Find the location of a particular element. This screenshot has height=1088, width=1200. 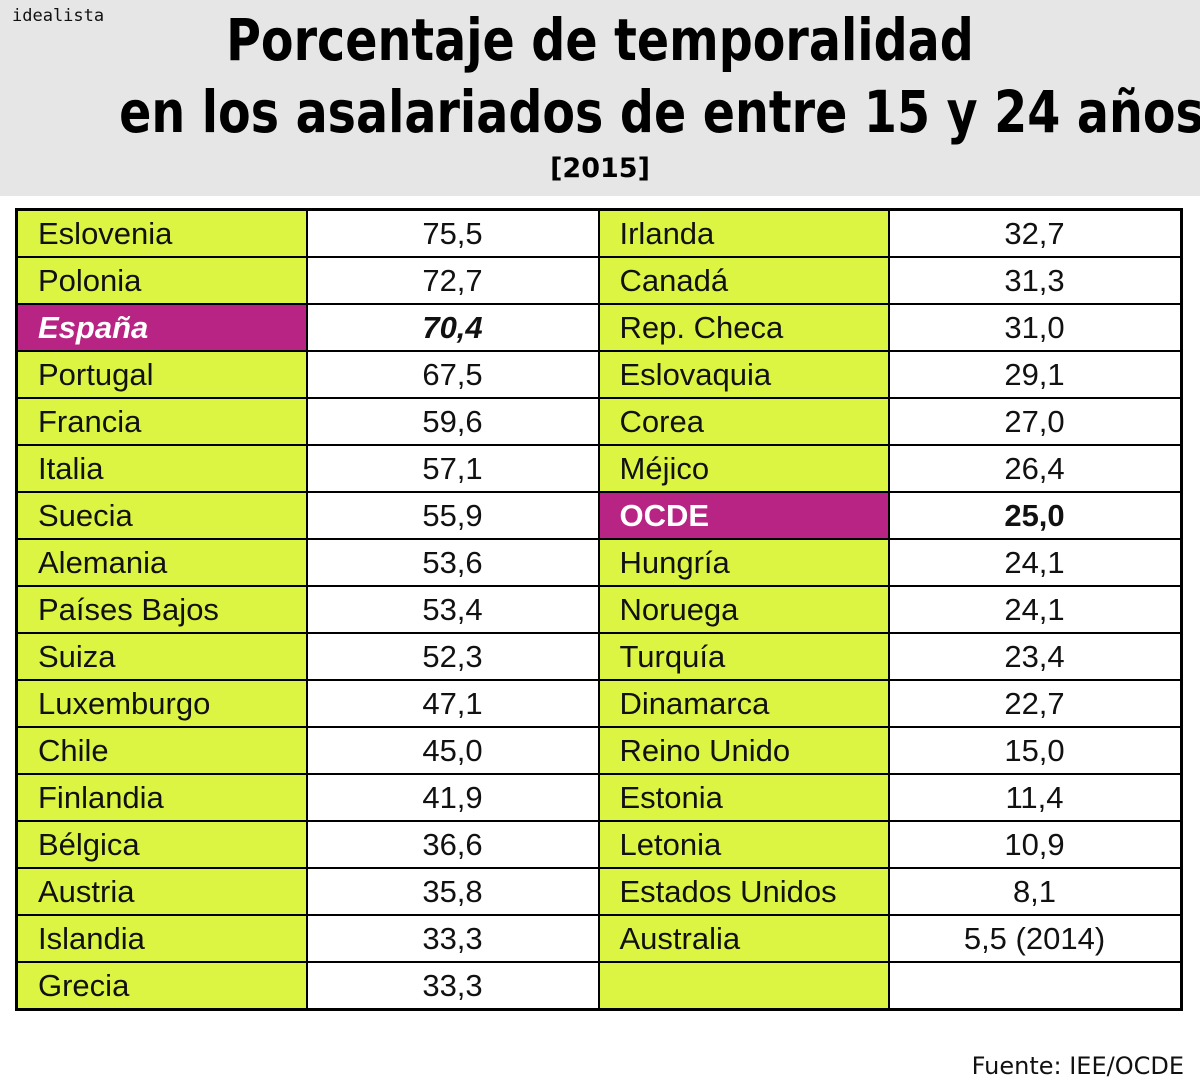

table-row: Portugal 67,5 Eslovaquia 29,1 is located at coordinates (598, 374).